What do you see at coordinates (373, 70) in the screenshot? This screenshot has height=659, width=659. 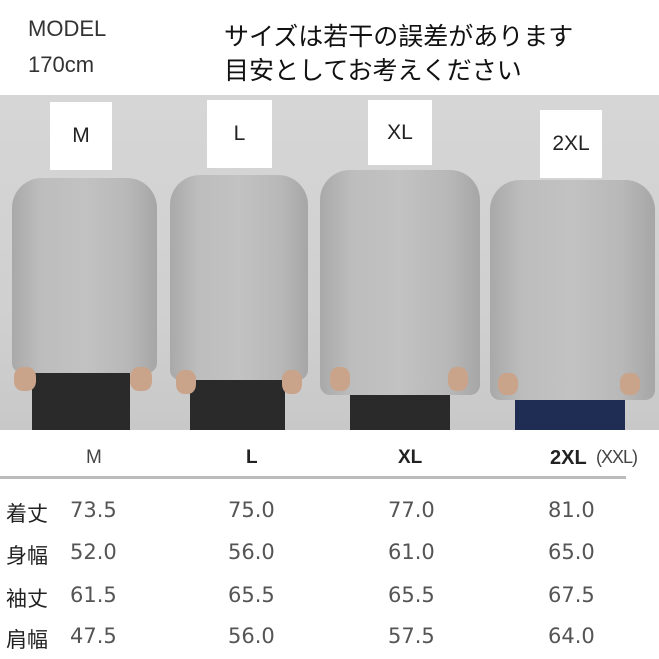 I see `note-line-2: 目安としてお考えください` at bounding box center [373, 70].